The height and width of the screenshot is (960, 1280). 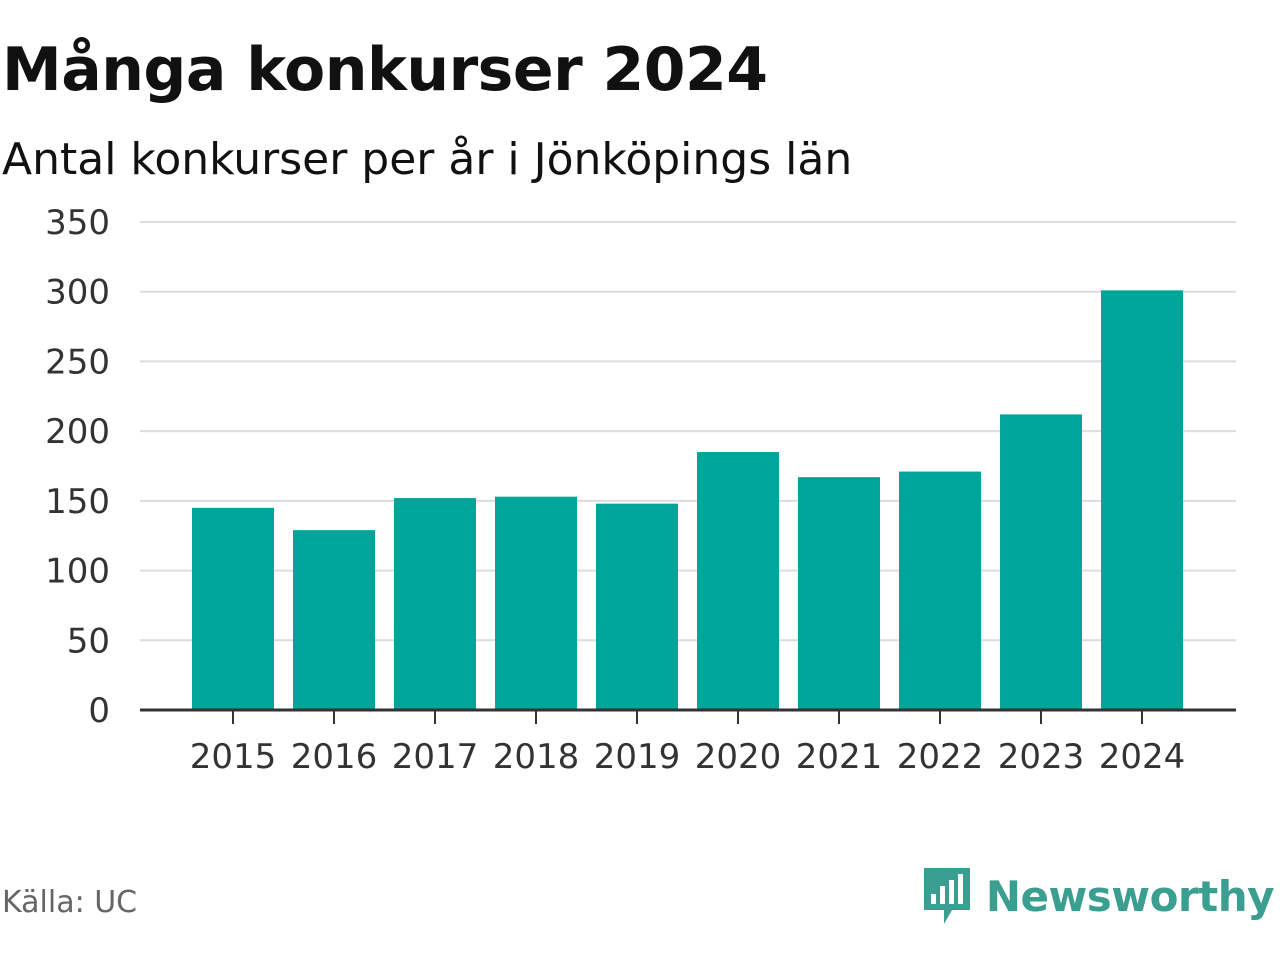 What do you see at coordinates (1142, 757) in the screenshot?
I see `x-tick-label: 2024` at bounding box center [1142, 757].